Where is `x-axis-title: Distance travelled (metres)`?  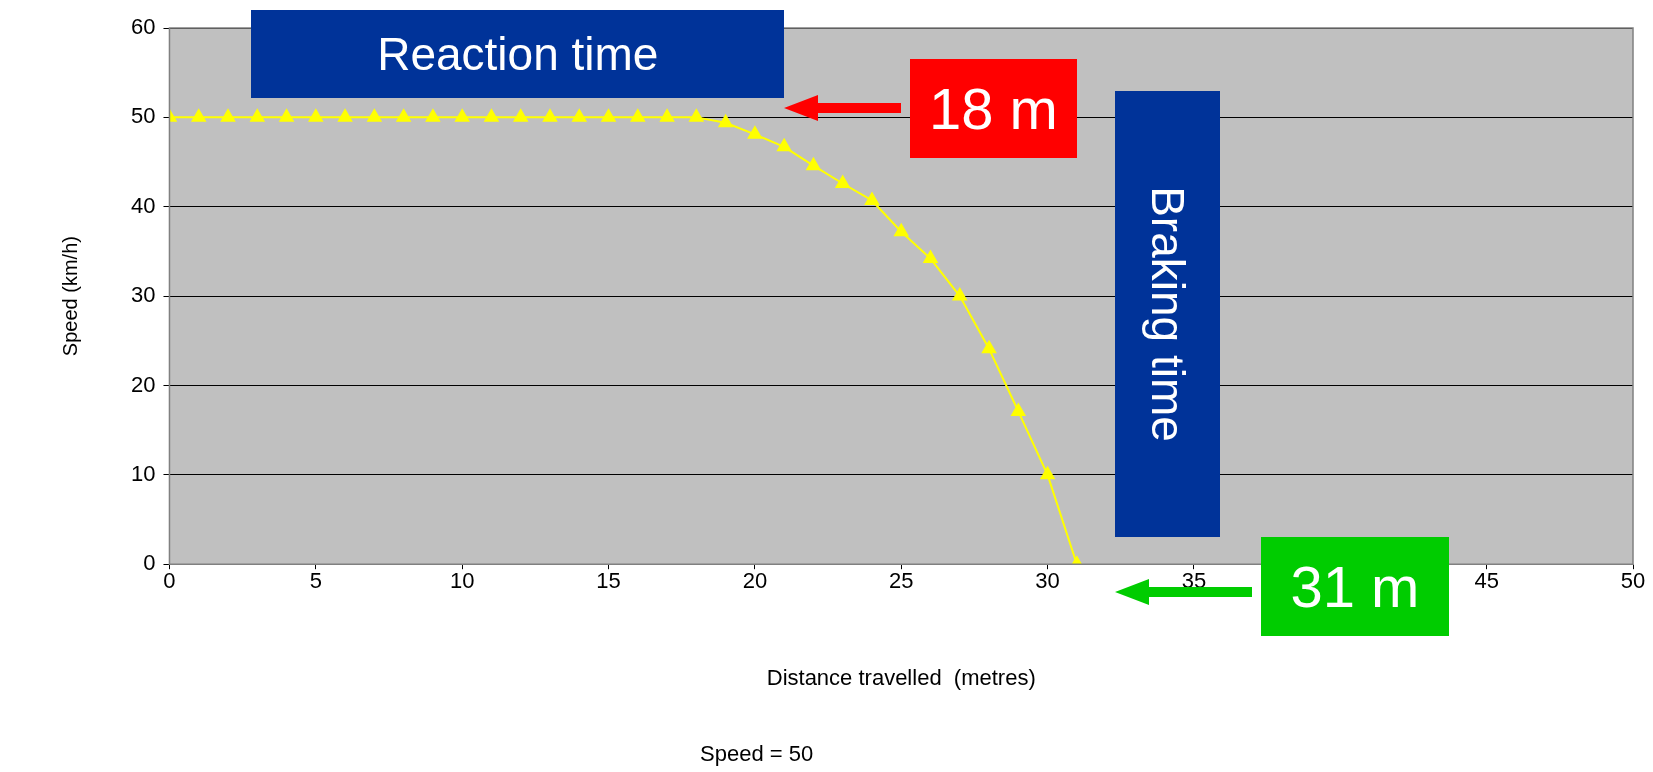 x-axis-title: Distance travelled (metres) is located at coordinates (901, 677).